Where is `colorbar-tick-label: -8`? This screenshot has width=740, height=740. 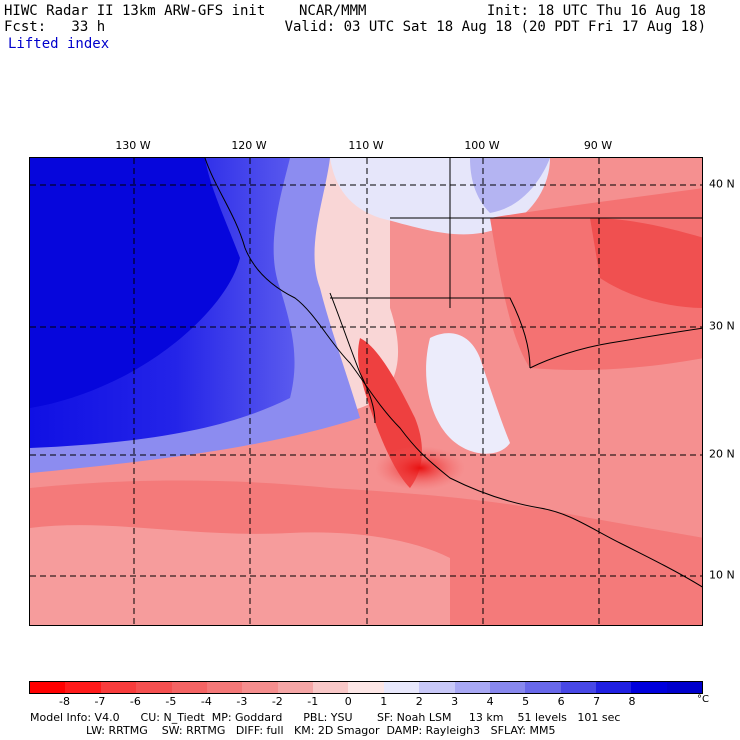
colorbar-tick-label: -8 is located at coordinates (64, 701).